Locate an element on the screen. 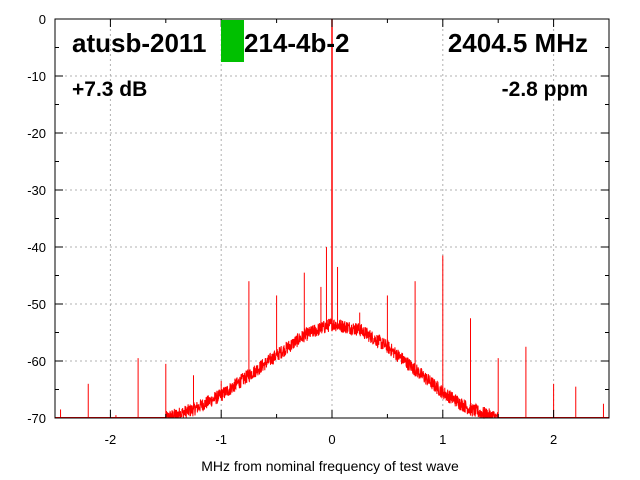 The image size is (640, 480). x-axis-label: MHz from nominal frequency of test wave is located at coordinates (330, 466).